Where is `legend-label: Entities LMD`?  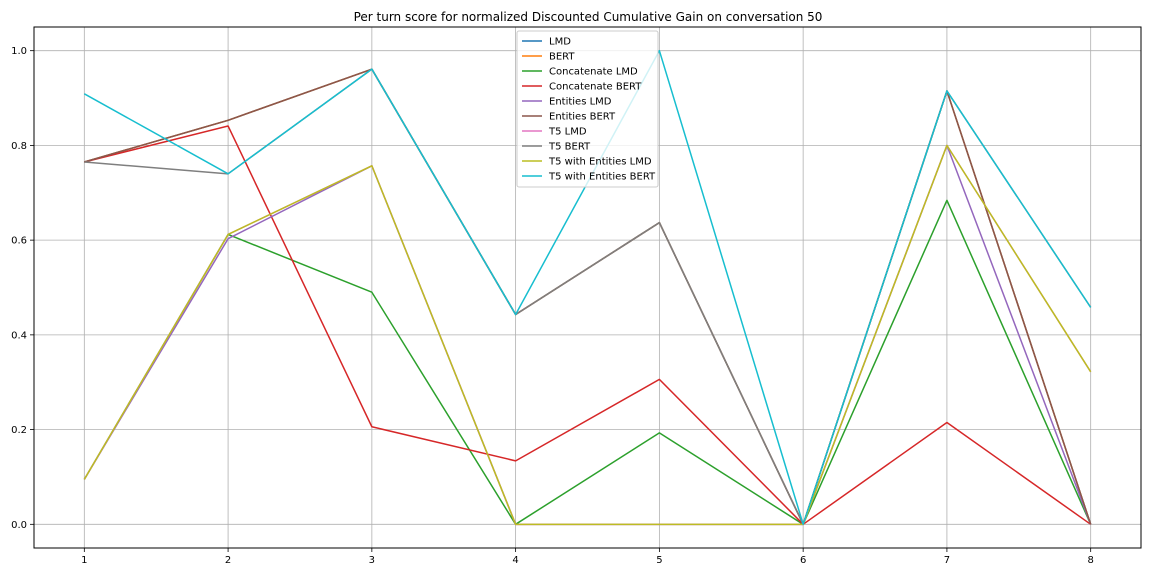
legend-label: Entities LMD is located at coordinates (580, 102).